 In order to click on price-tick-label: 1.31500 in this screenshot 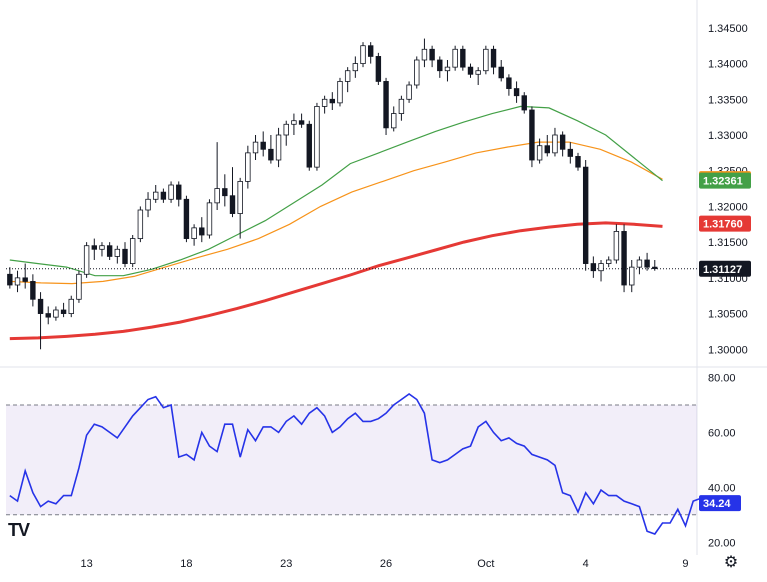, I will do `click(728, 243)`.